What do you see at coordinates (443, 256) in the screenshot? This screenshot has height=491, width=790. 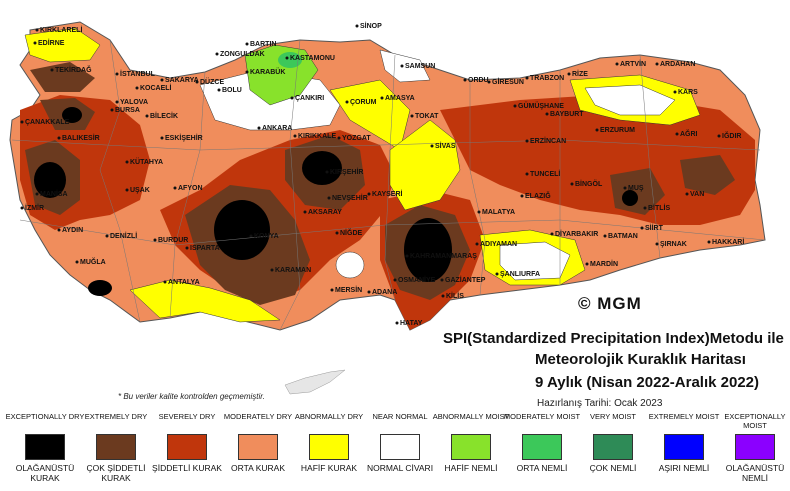 I see `city-label: KAHRAMANMARAŞ` at bounding box center [443, 256].